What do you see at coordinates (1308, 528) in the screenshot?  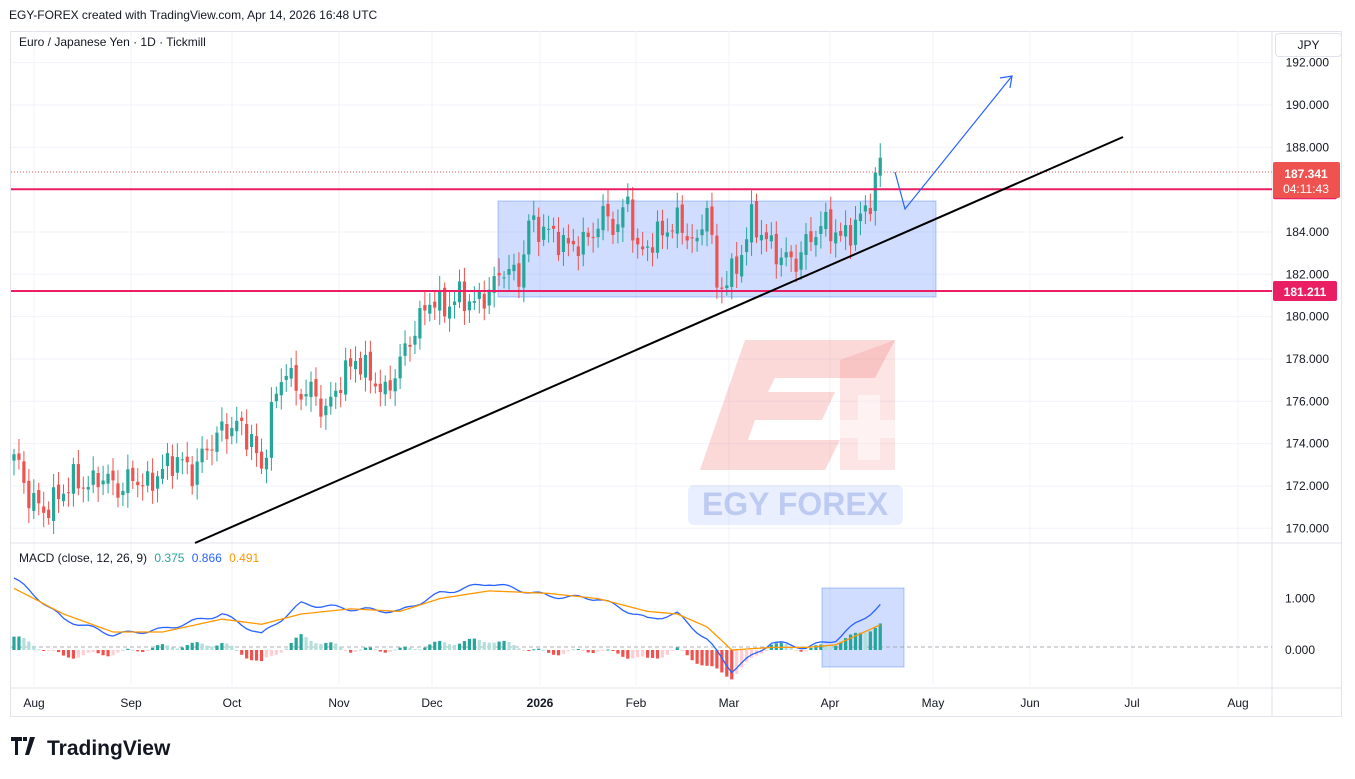 I see `price-tick-label: 170.000` at bounding box center [1308, 528].